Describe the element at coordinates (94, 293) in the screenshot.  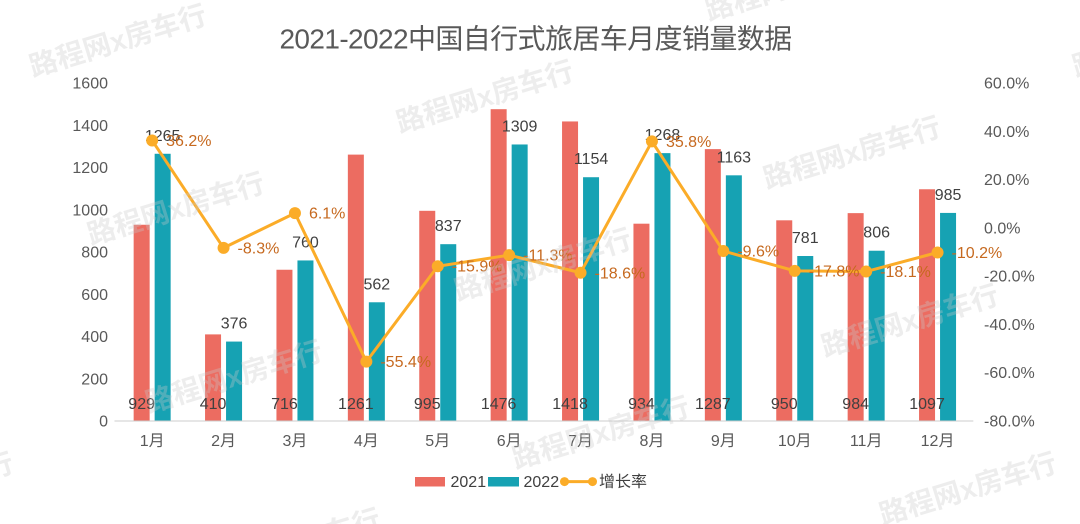
I see `svg-text: 600` at that location.